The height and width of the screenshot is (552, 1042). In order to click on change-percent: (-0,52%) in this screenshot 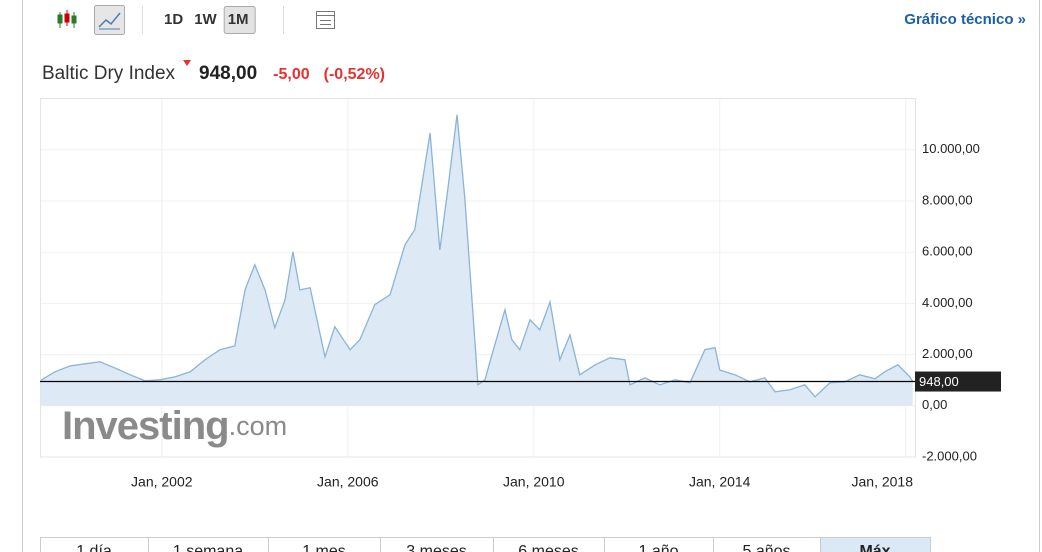, I will do `click(354, 74)`.